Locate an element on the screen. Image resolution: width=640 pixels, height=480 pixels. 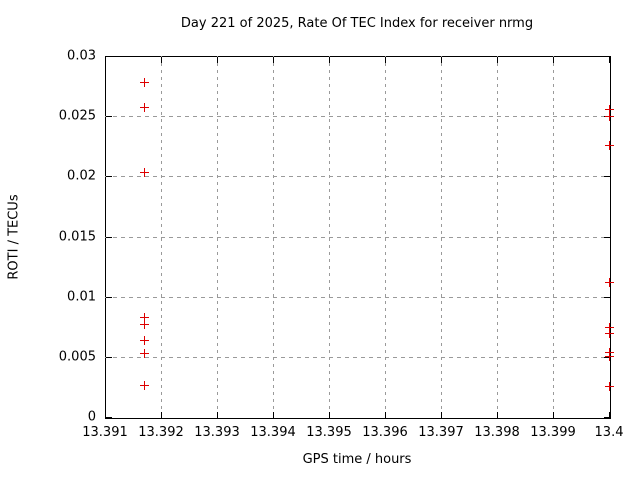
y-tick-label: 0.005 is located at coordinates (77, 357).